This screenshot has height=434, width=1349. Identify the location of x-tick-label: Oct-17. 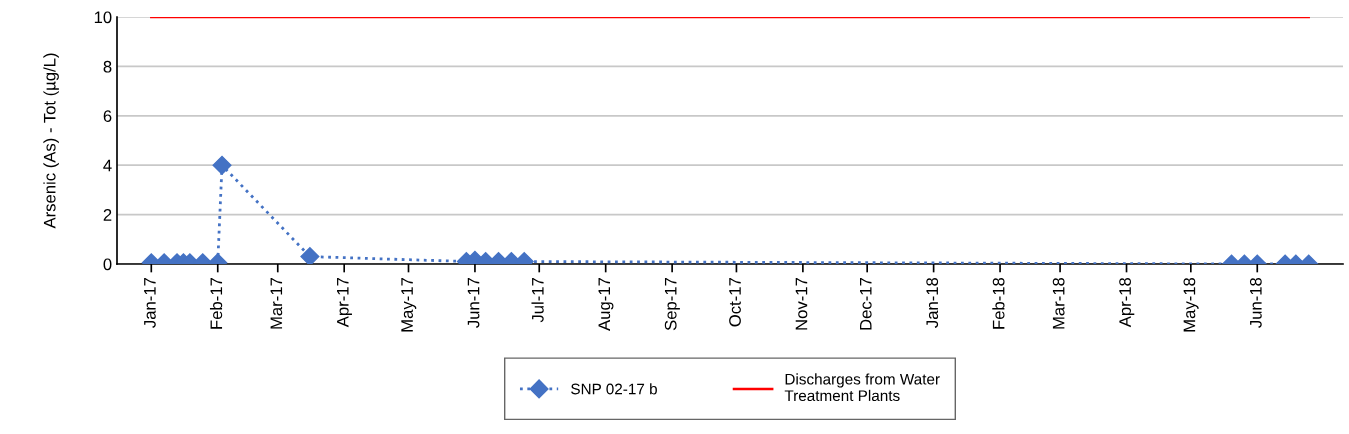
(735, 302).